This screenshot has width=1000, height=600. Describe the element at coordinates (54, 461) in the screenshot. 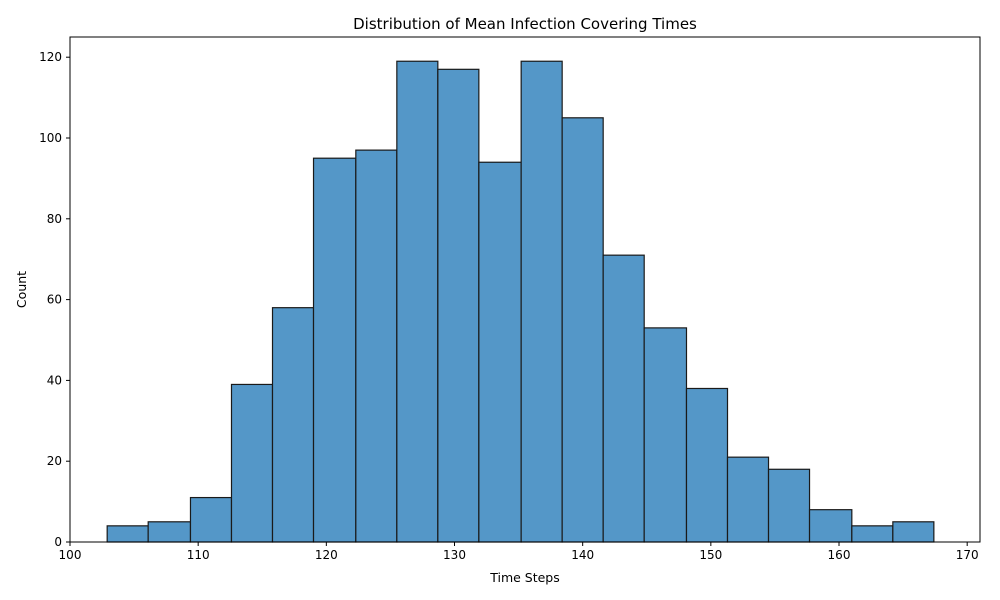

I see `y-tick-label: 20` at that location.